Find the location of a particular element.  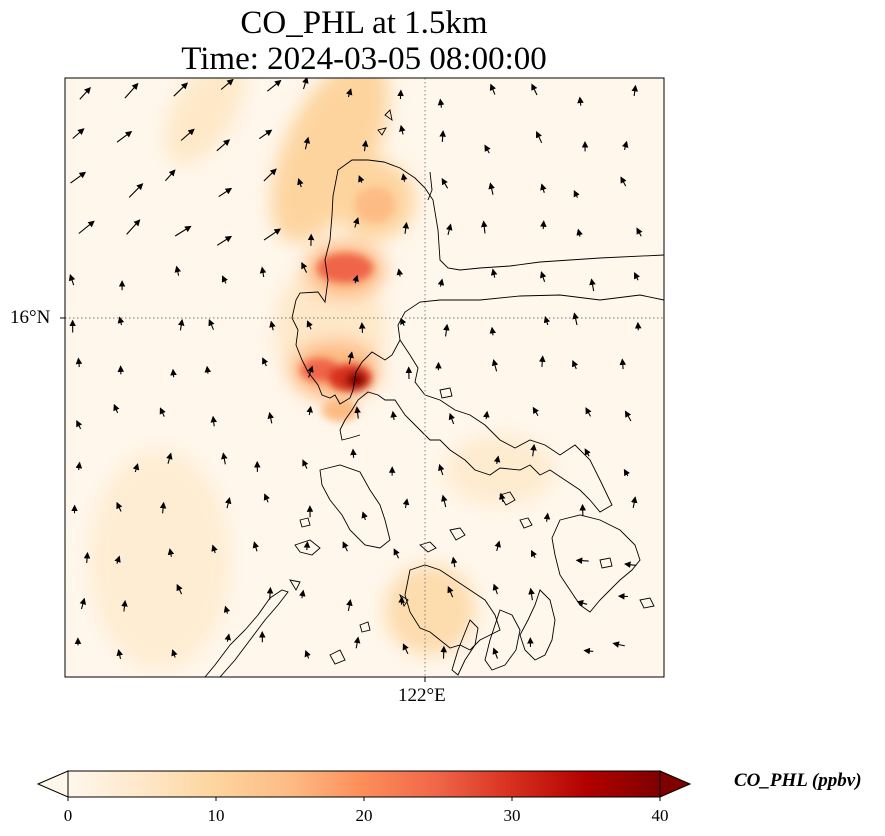

map-title-line1: CO_PHL at 1.5km is located at coordinates (364, 23).